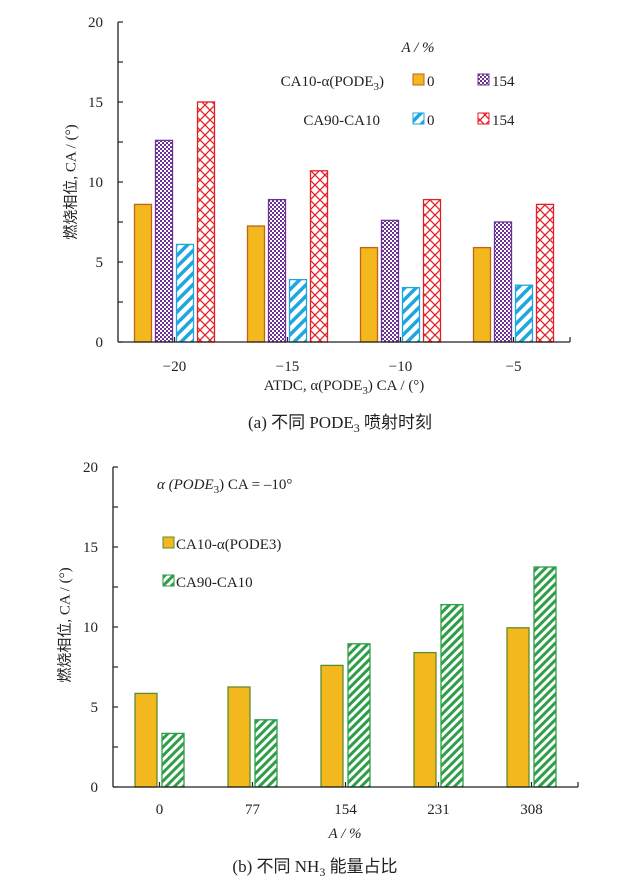 Image resolution: width=630 pixels, height=886 pixels. Describe the element at coordinates (224, 486) in the screenshot. I see `annotation: α (PODE3) CA = –10°` at that location.